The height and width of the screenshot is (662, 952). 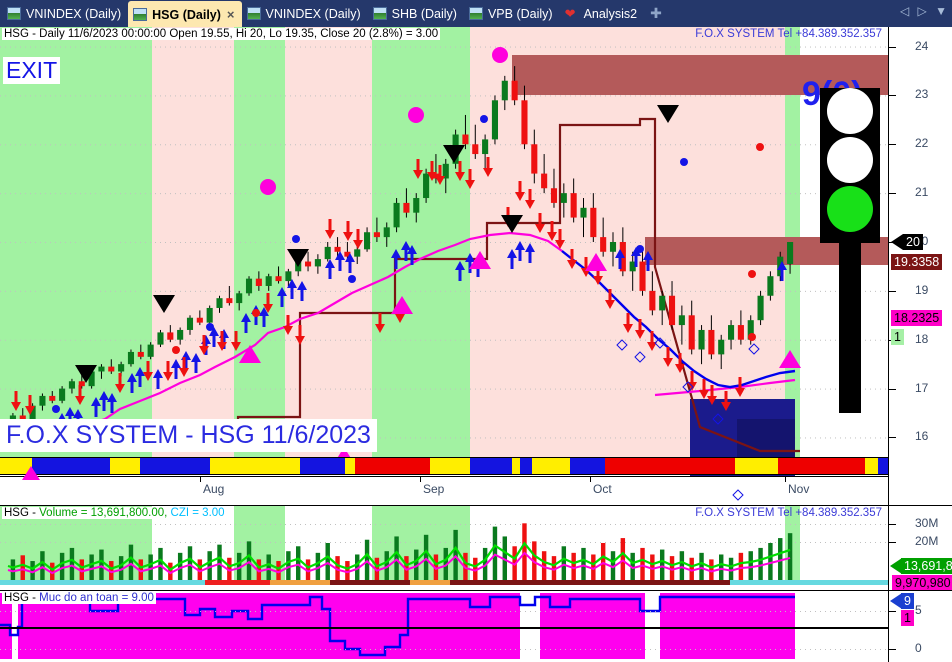 What do you see at coordinates (214, 489) in the screenshot?
I see `date-axis-label: Aug` at bounding box center [214, 489].